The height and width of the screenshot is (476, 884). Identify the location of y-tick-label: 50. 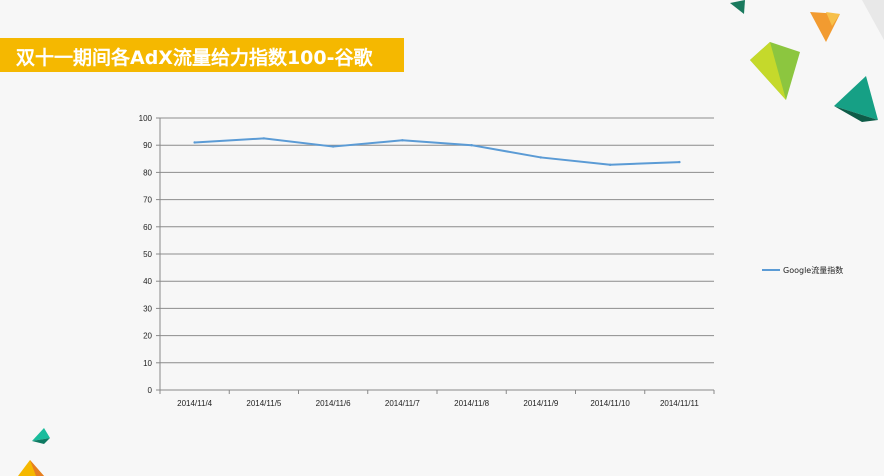
(147, 254).